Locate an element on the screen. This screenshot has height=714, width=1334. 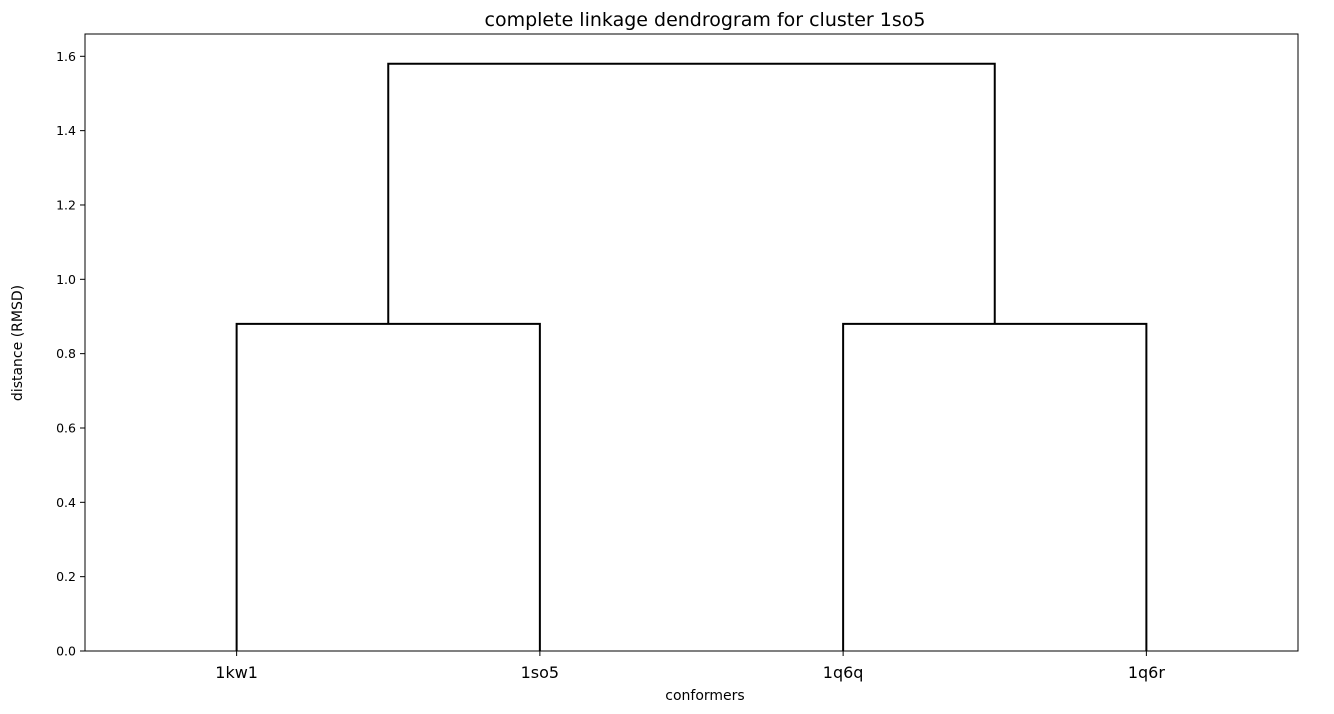
leaf-label-1so5: 1so5 is located at coordinates (540, 672).